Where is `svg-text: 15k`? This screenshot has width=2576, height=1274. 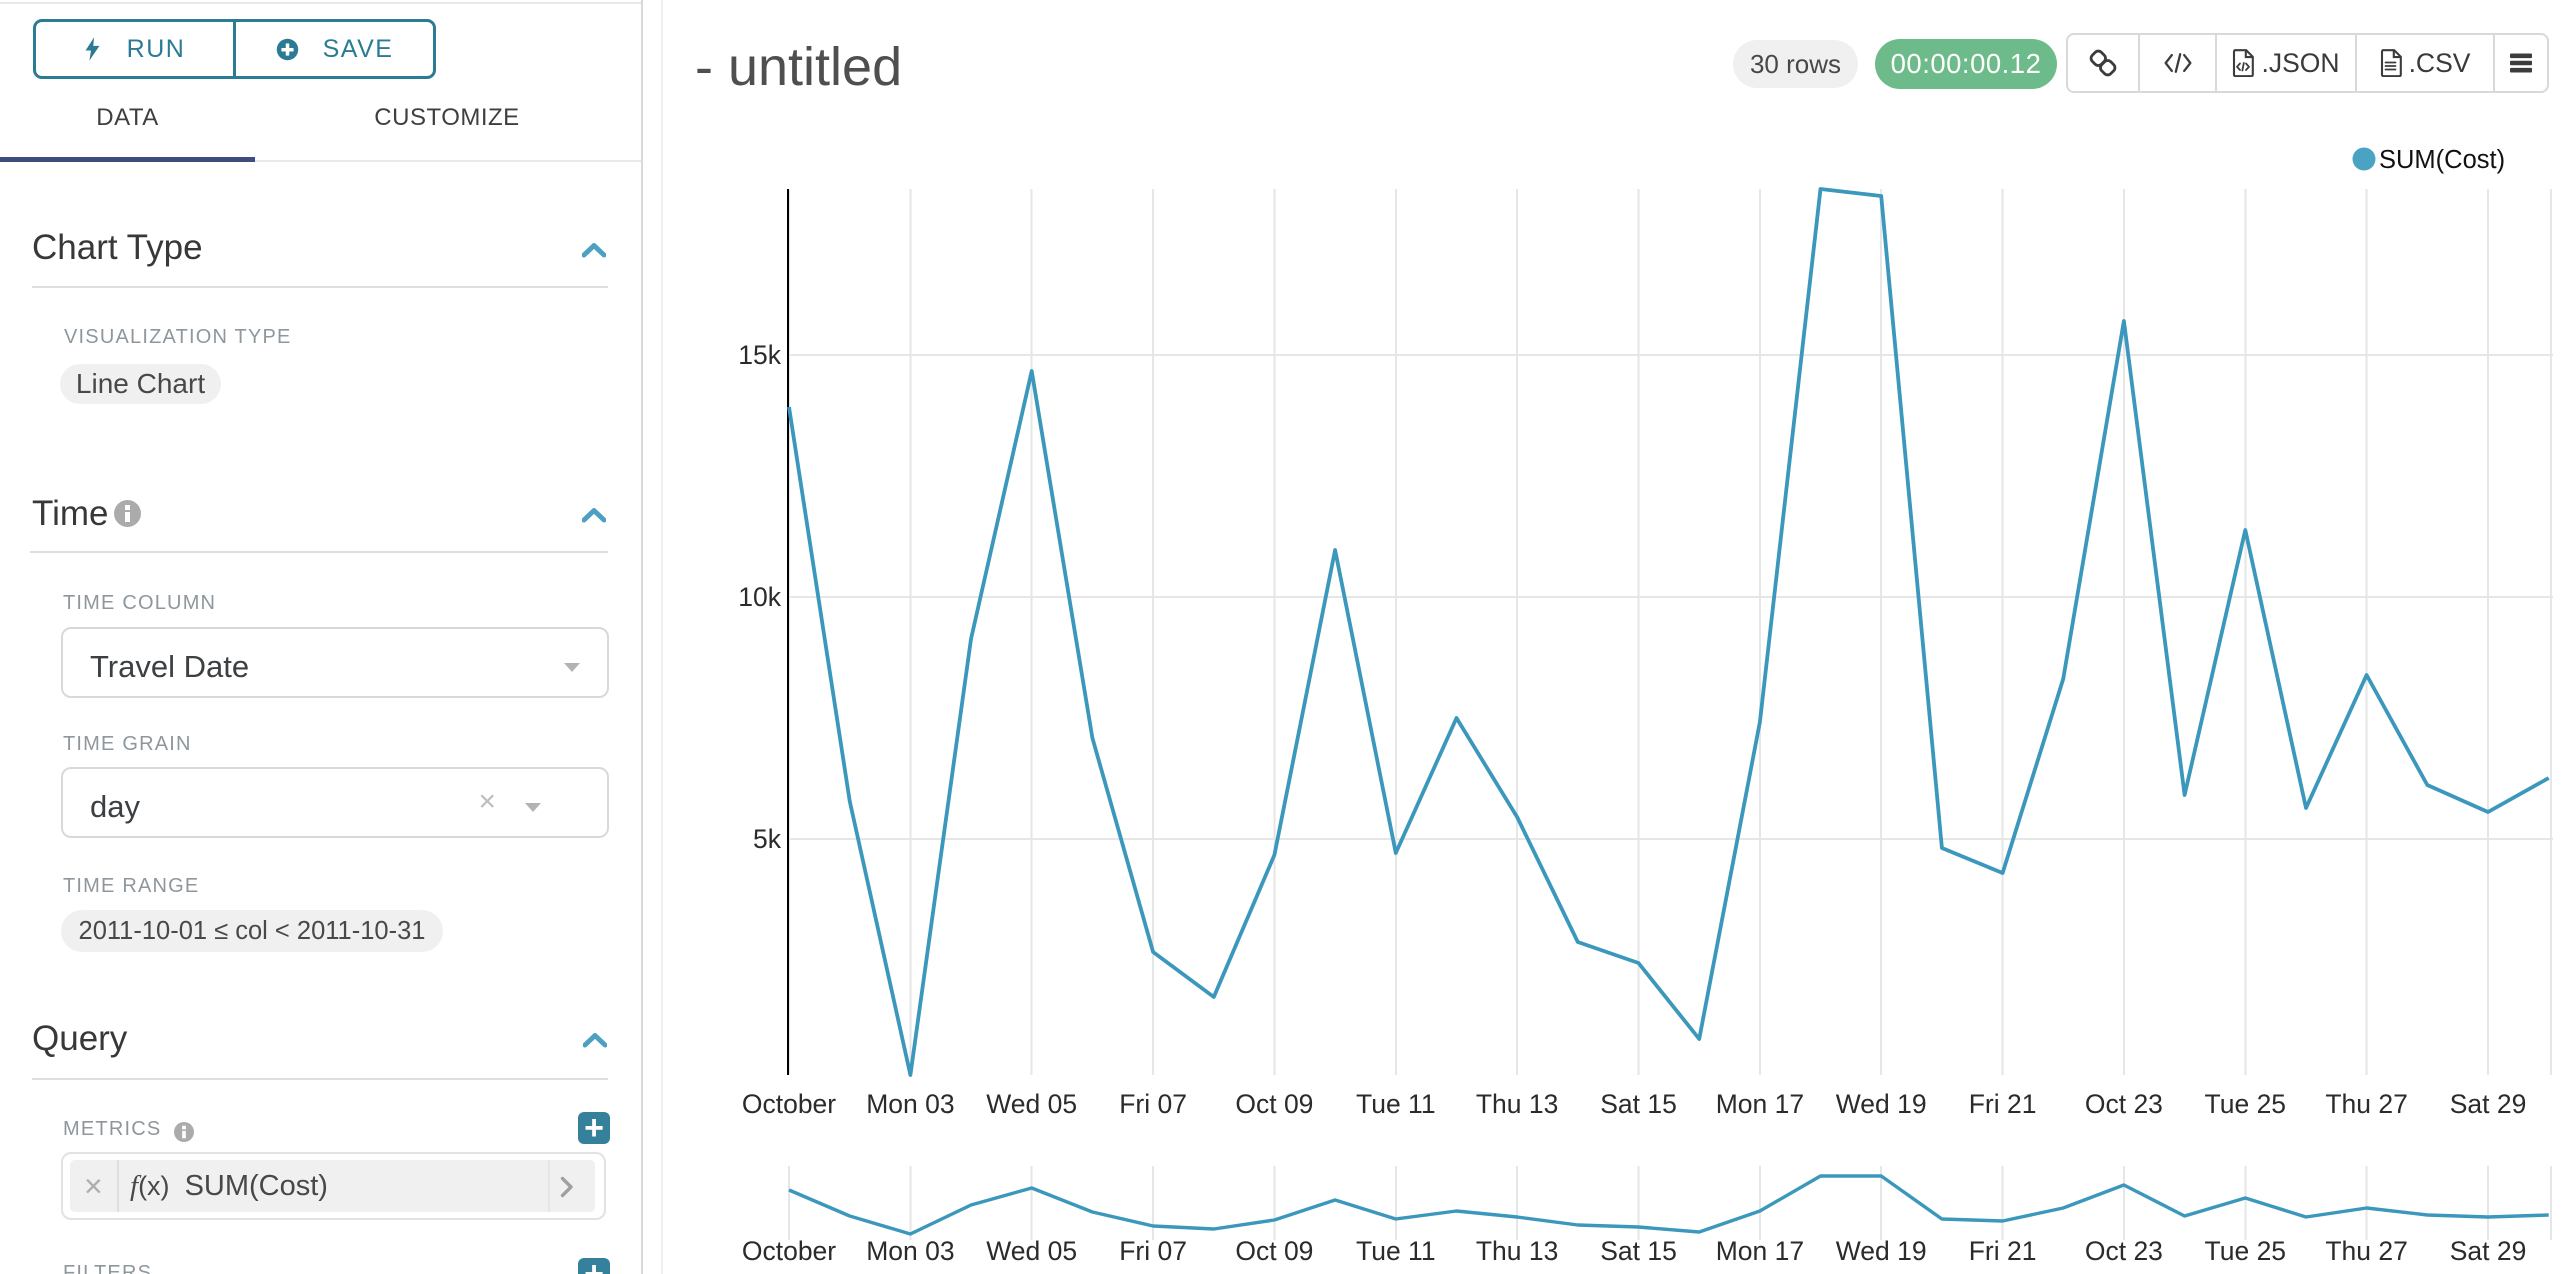
svg-text: 15k is located at coordinates (759, 355).